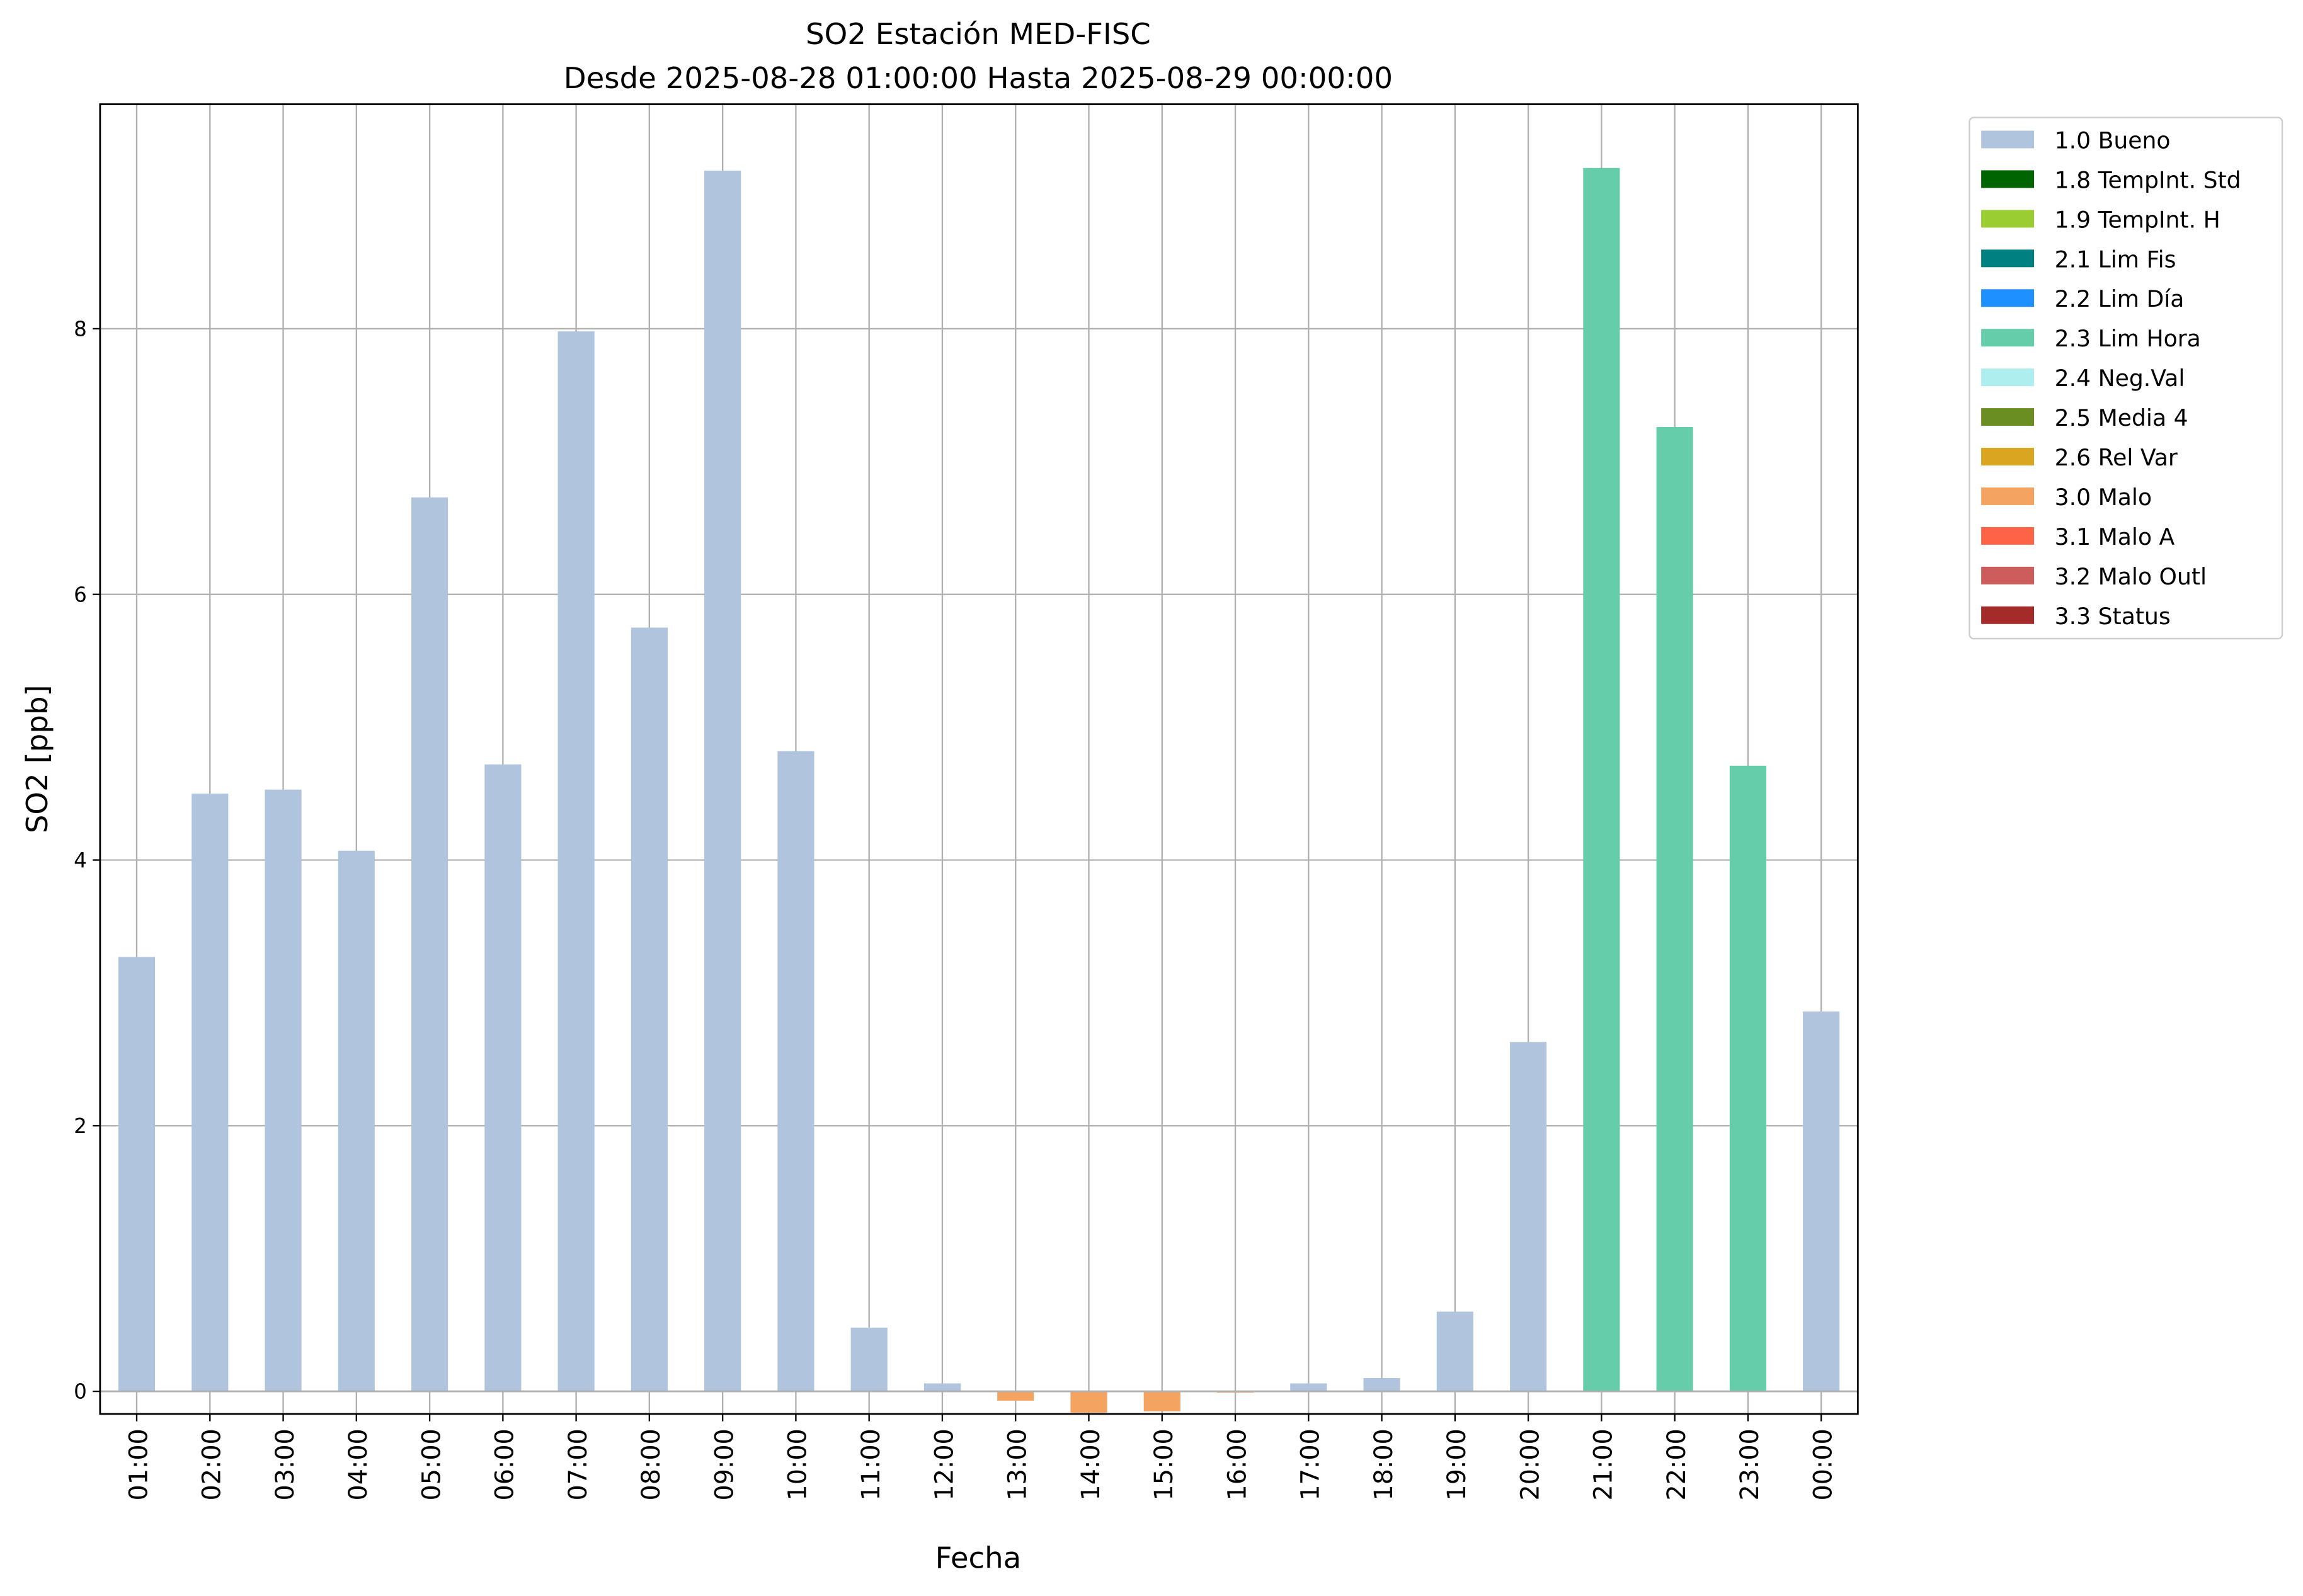 The image size is (2303, 1596). Describe the element at coordinates (1458, 1464) in the screenshot. I see `x-tick-label: 19:00` at that location.